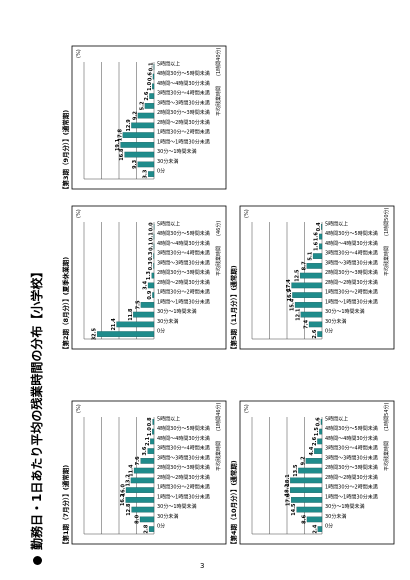  I want to click on tick-label: 0分, so click(161, 171).